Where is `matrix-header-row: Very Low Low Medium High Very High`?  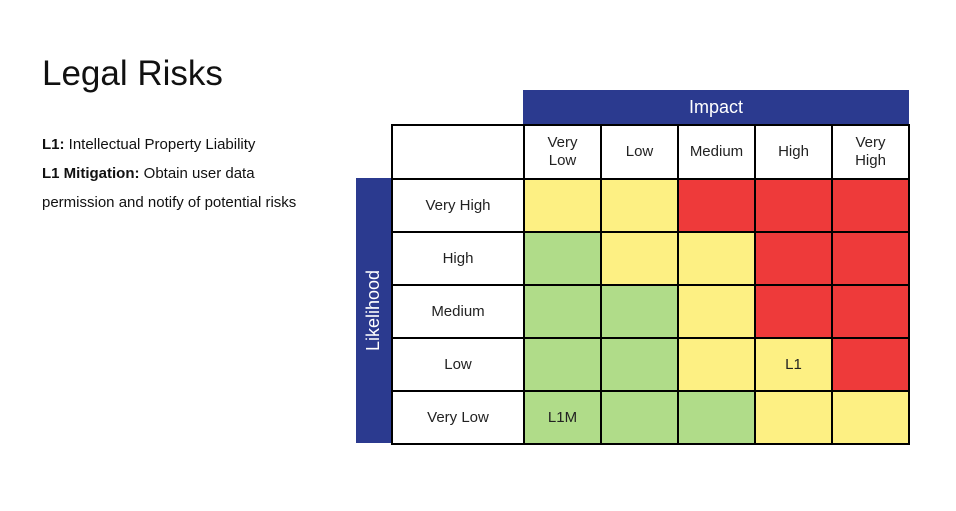
matrix-header-row: Very Low Low Medium High Very High is located at coordinates (650, 152).